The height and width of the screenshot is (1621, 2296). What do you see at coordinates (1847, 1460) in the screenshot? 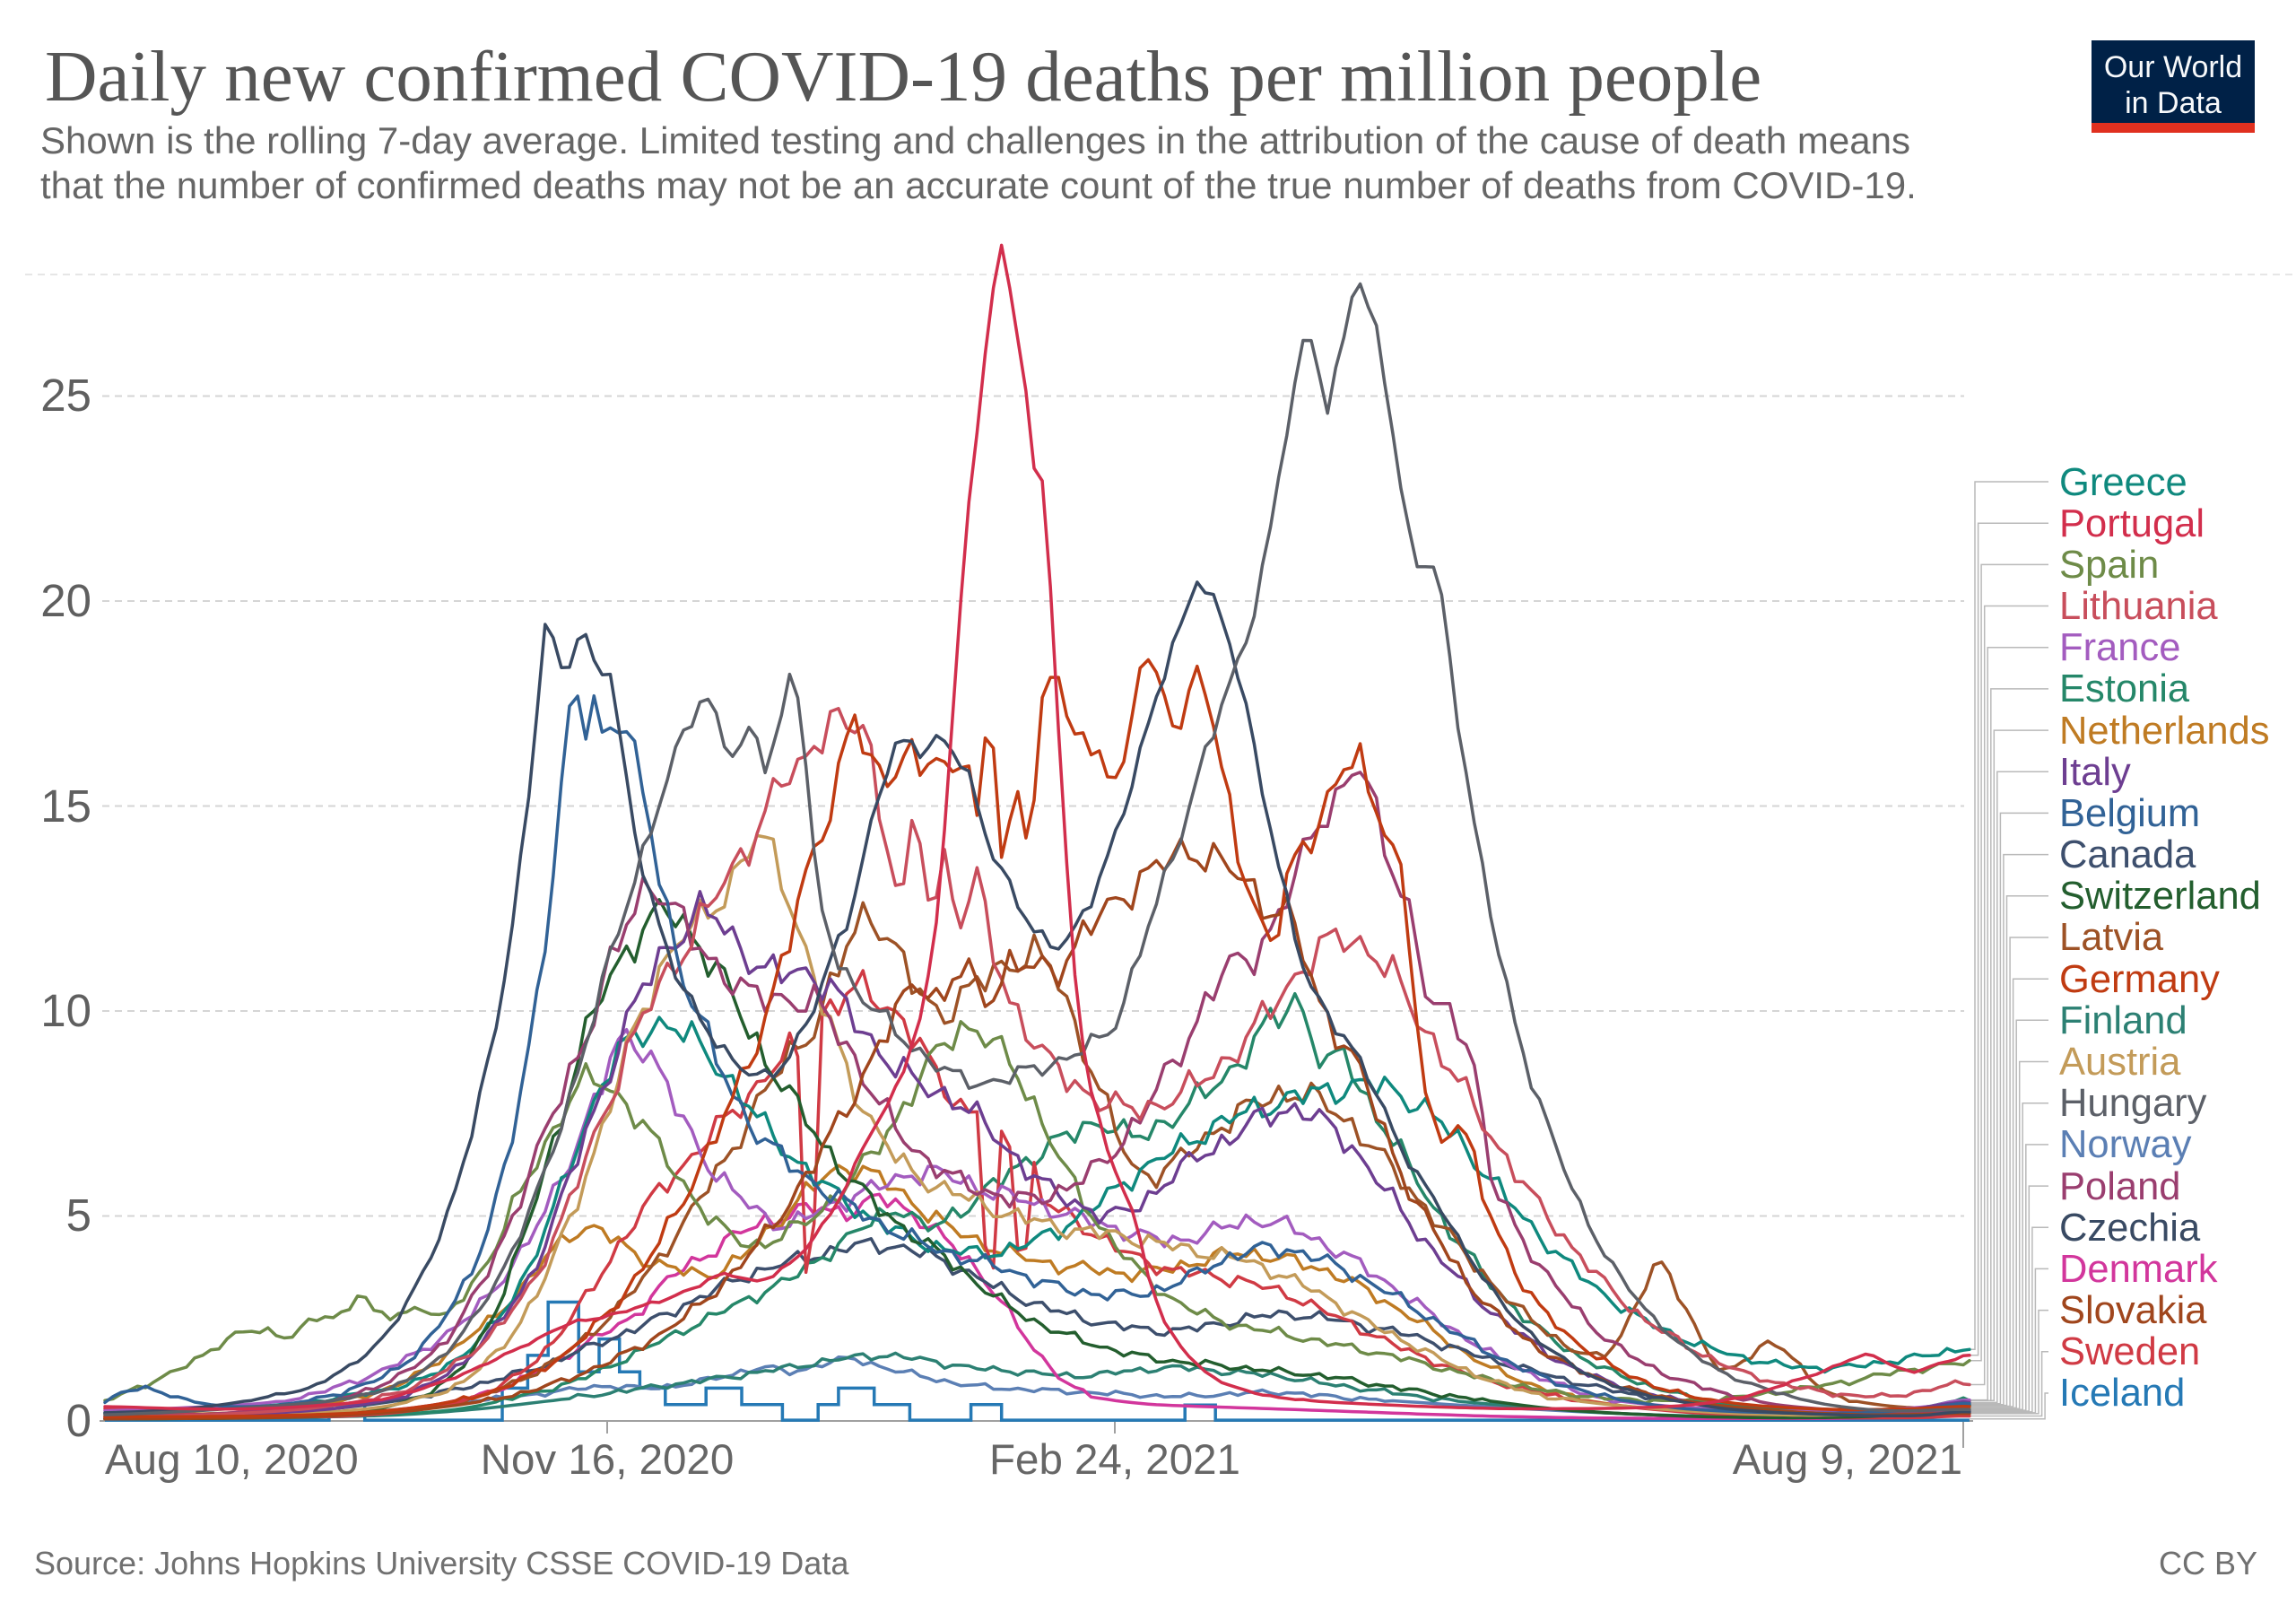
I see `svg-text: Aug 9, 2021` at bounding box center [1847, 1460].